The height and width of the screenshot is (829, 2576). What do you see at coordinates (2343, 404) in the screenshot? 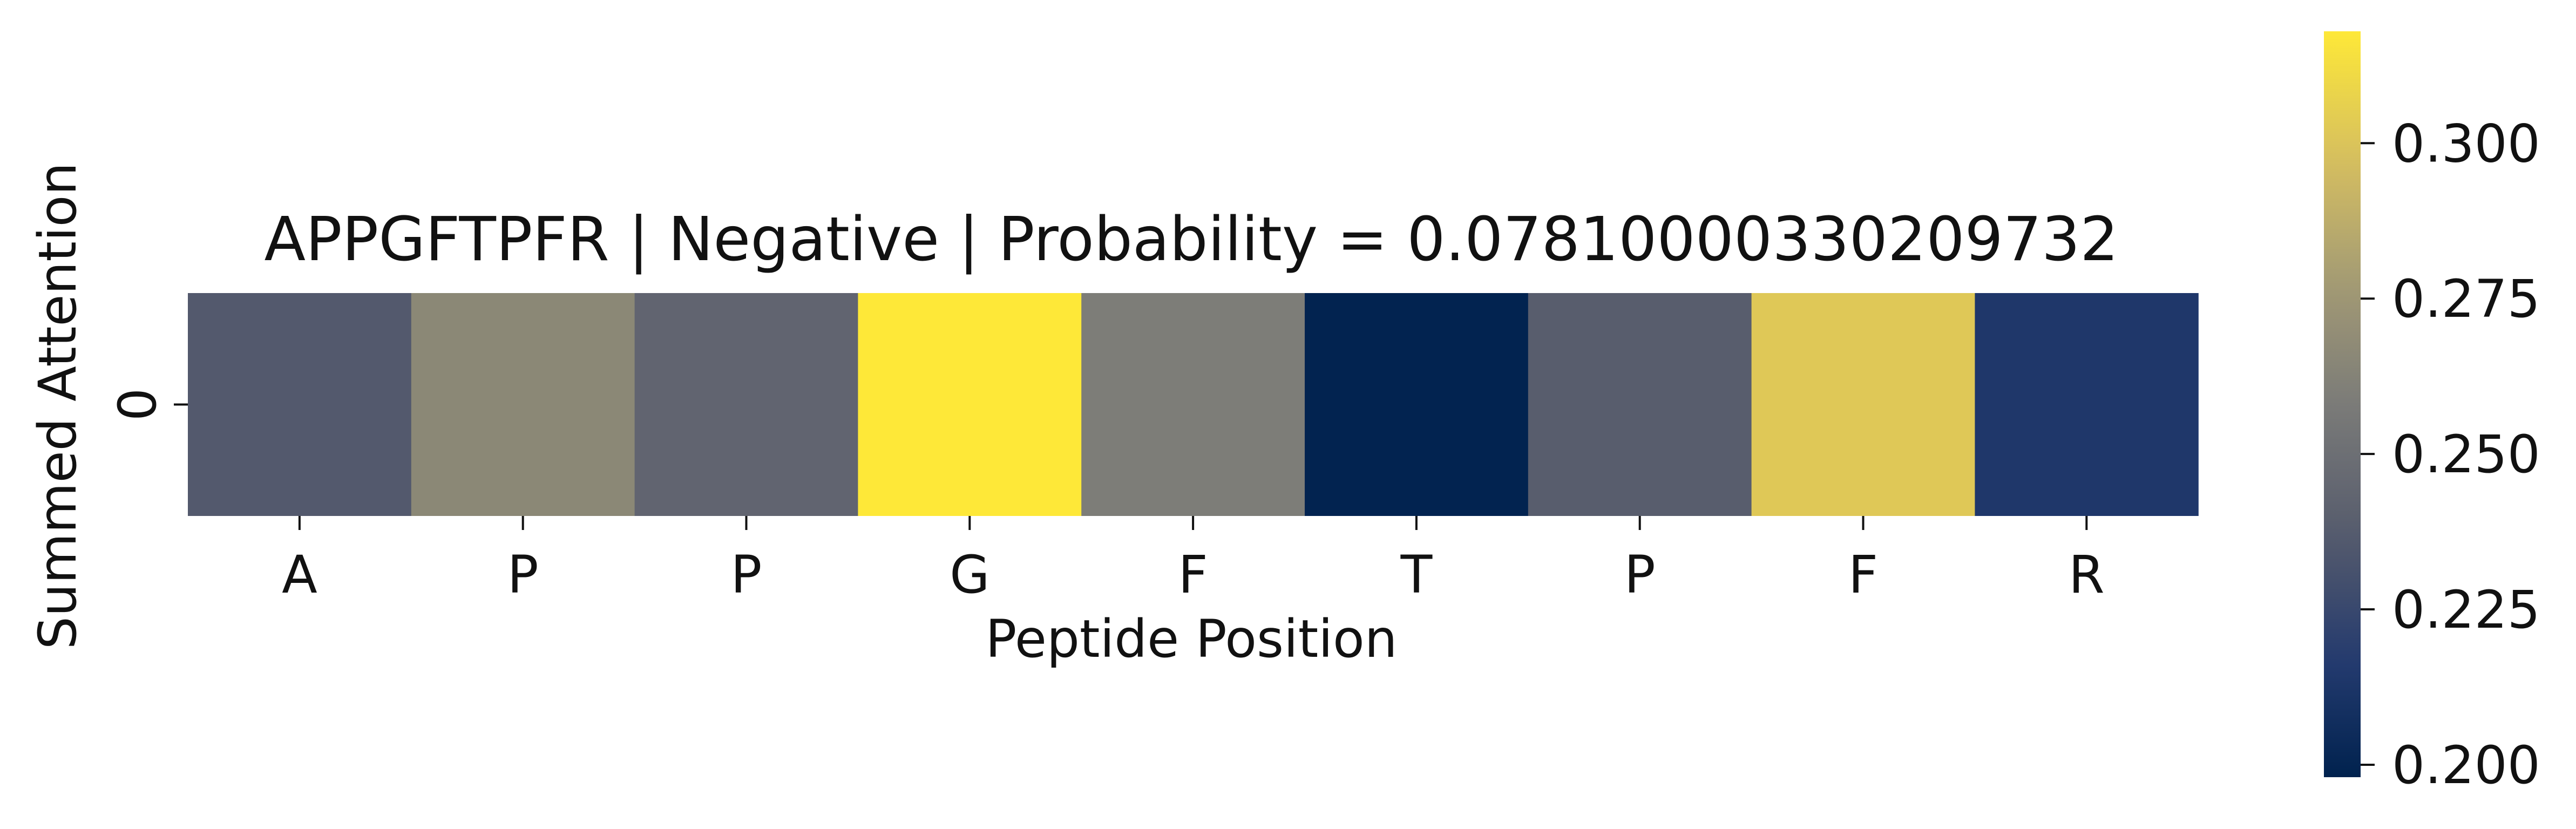
I see `colorbar` at bounding box center [2343, 404].